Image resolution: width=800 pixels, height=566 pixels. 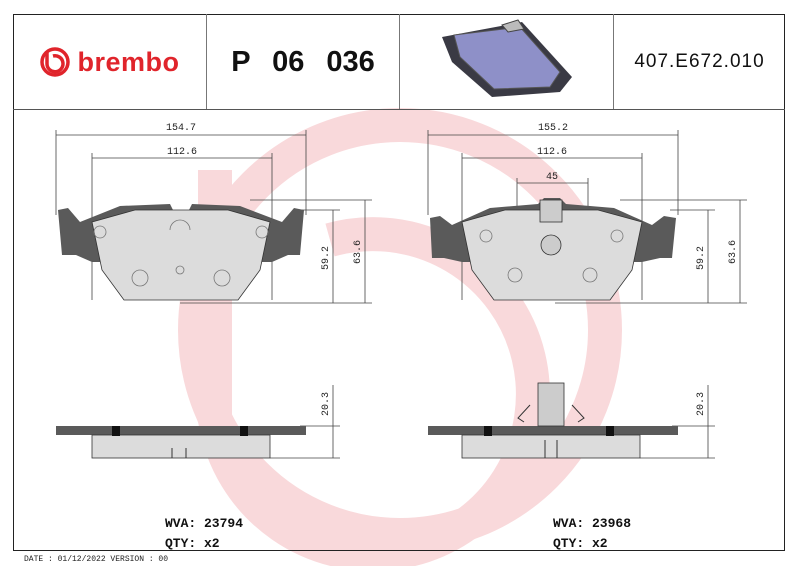 I want to click on right-pad-front-view, so click(x=553, y=249).